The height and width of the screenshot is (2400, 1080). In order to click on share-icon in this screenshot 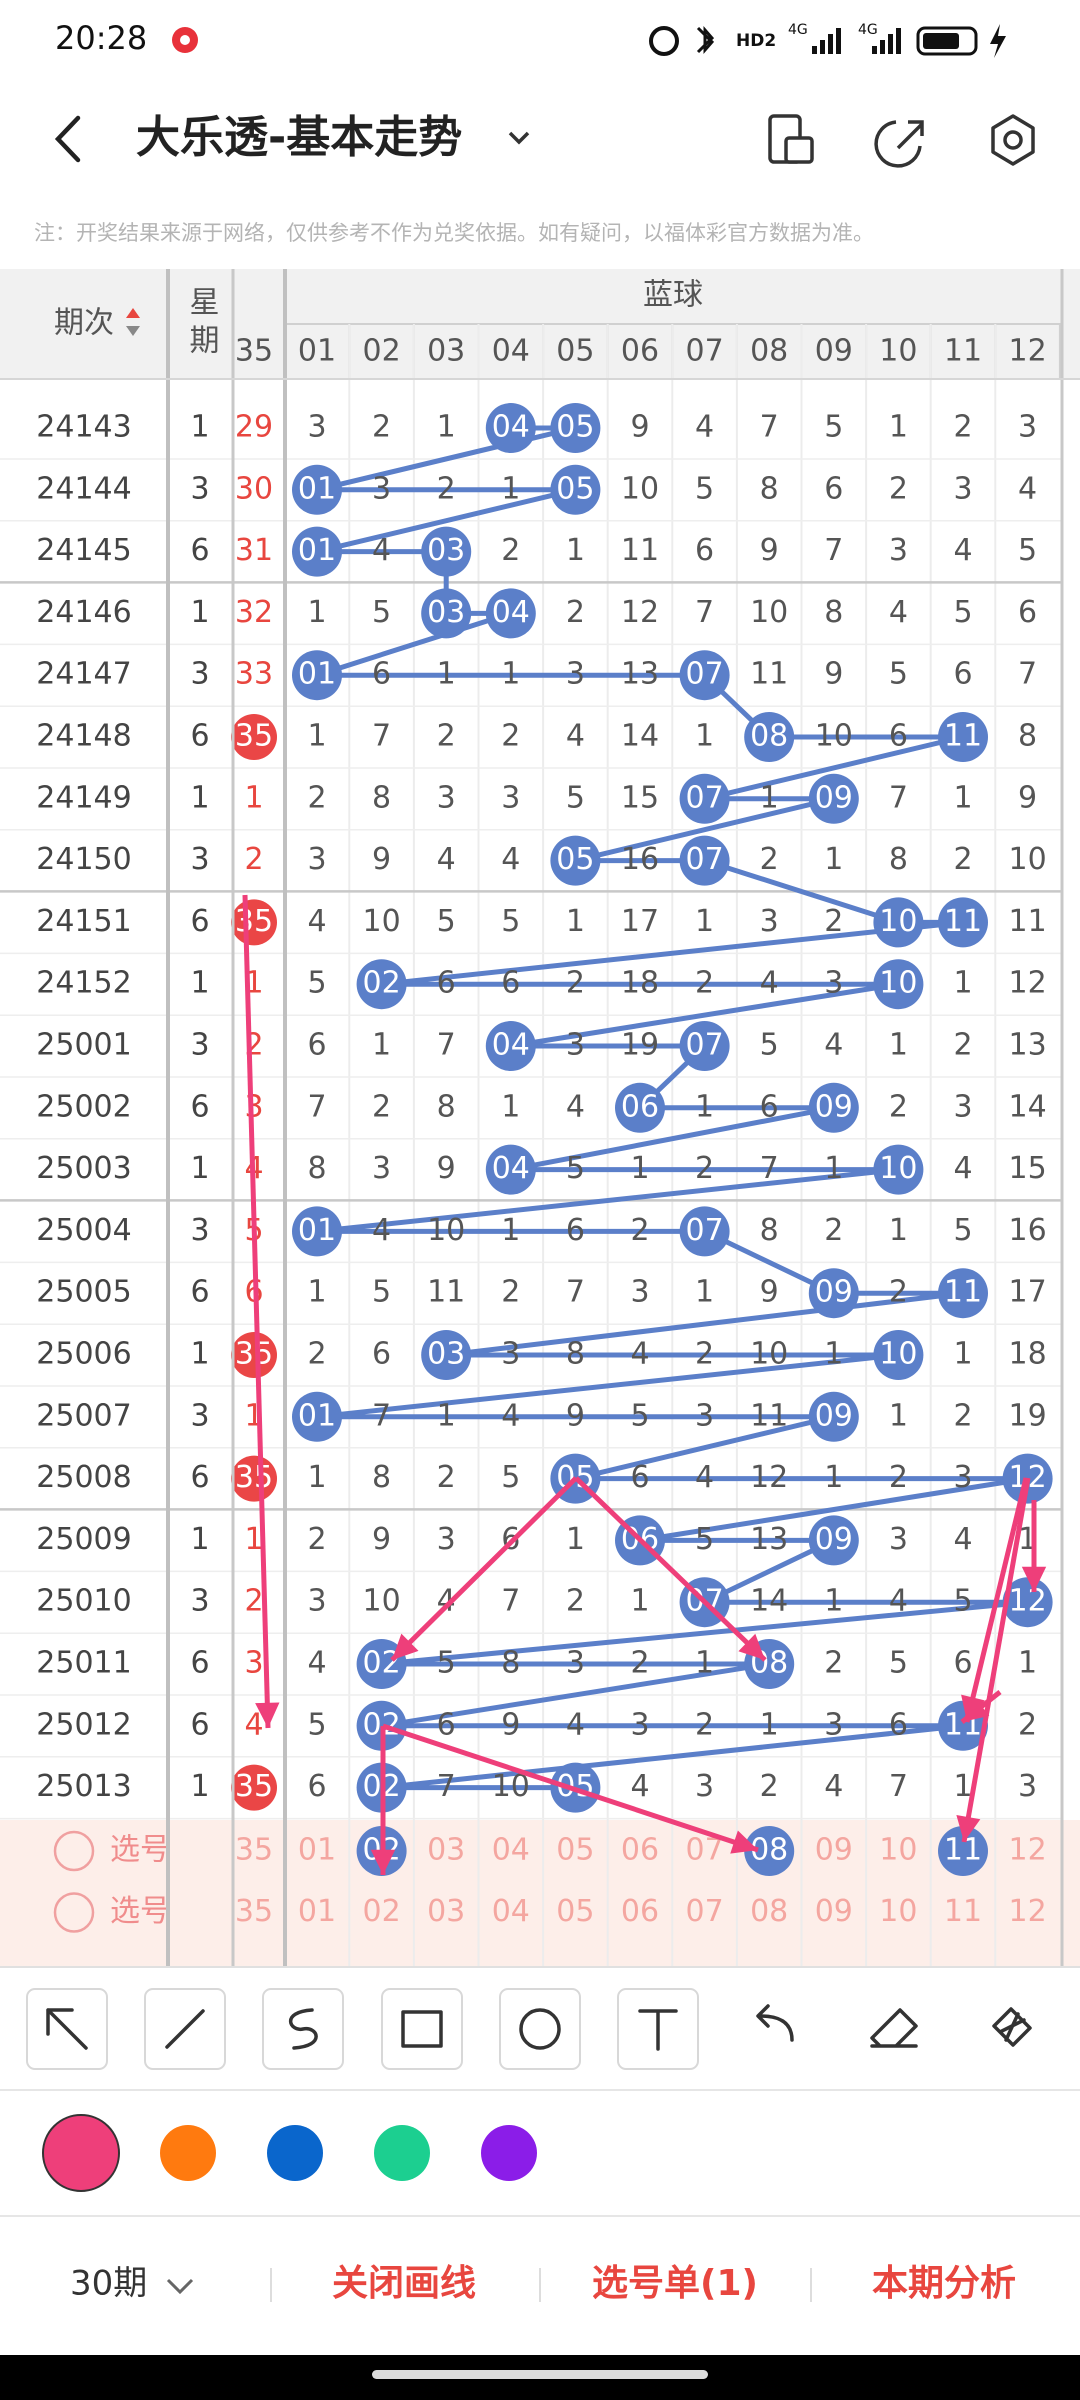, I will do `click(899, 144)`.